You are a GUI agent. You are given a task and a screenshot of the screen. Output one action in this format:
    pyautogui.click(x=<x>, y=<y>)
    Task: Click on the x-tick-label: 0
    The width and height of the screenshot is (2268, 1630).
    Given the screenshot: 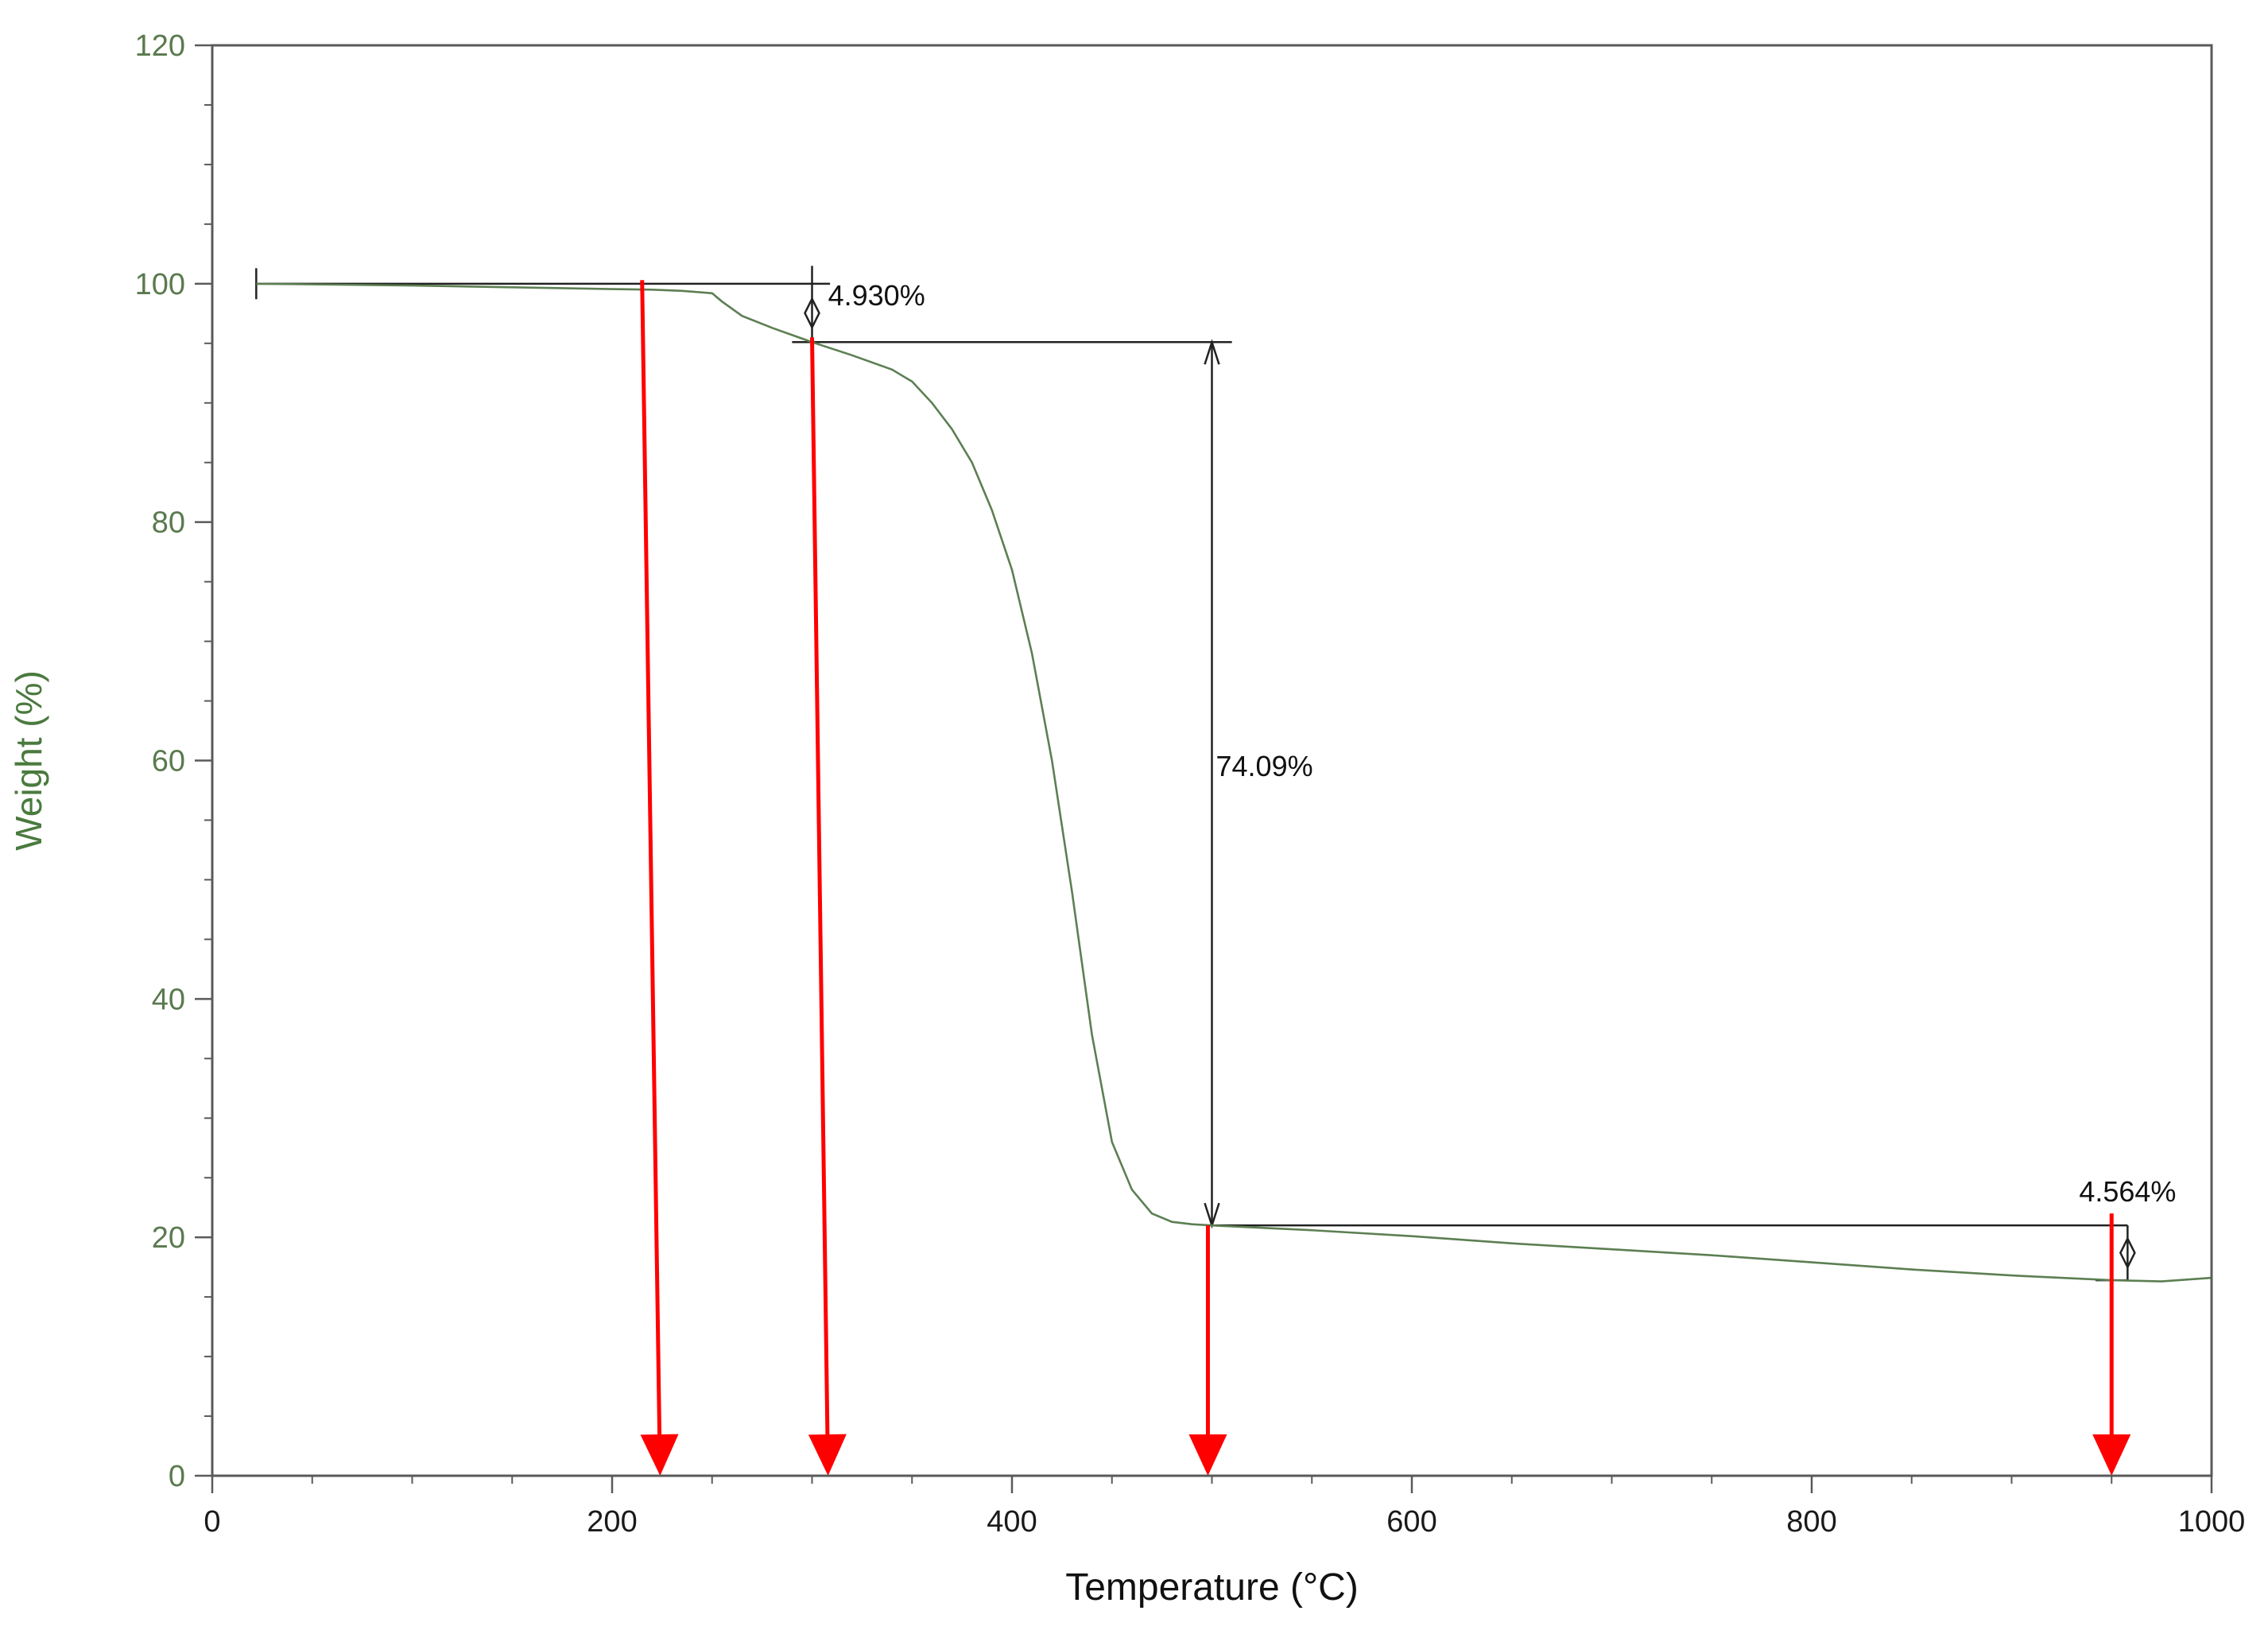 What is the action you would take?
    pyautogui.click(x=212, y=1522)
    